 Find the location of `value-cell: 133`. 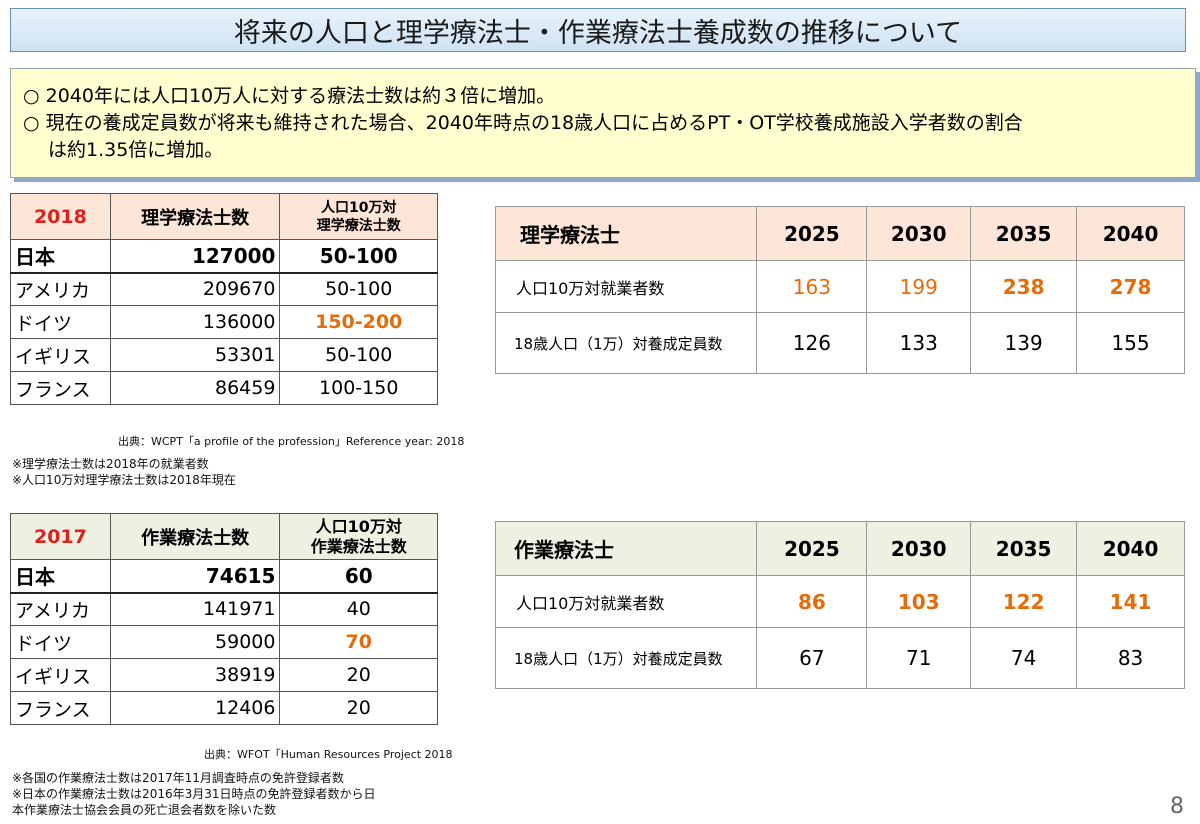

value-cell: 133 is located at coordinates (919, 343).